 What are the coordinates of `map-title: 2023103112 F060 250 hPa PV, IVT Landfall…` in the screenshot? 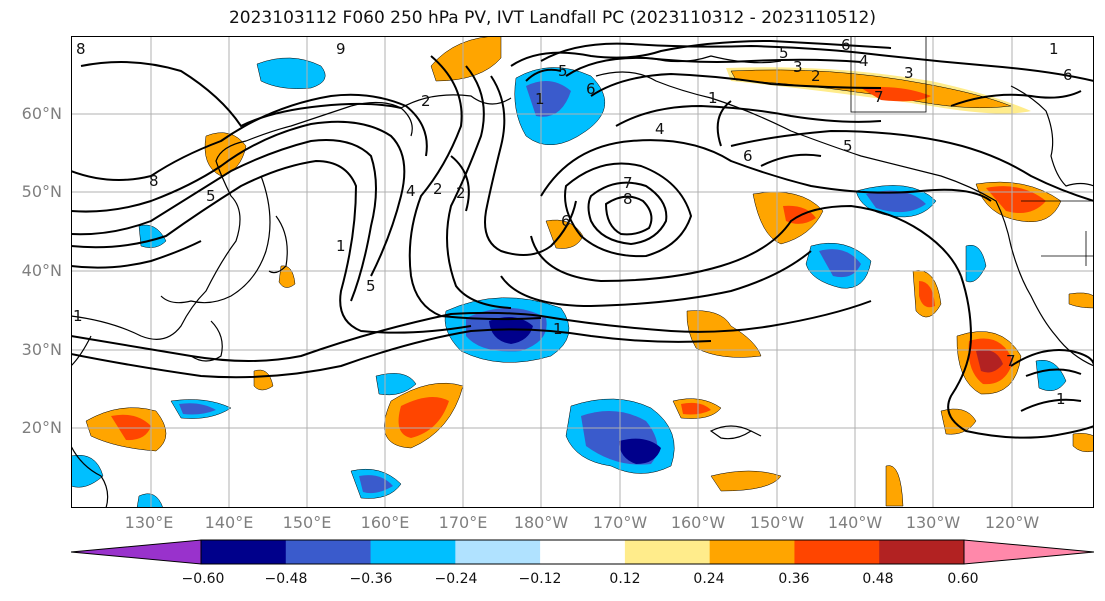 It's located at (552, 18).